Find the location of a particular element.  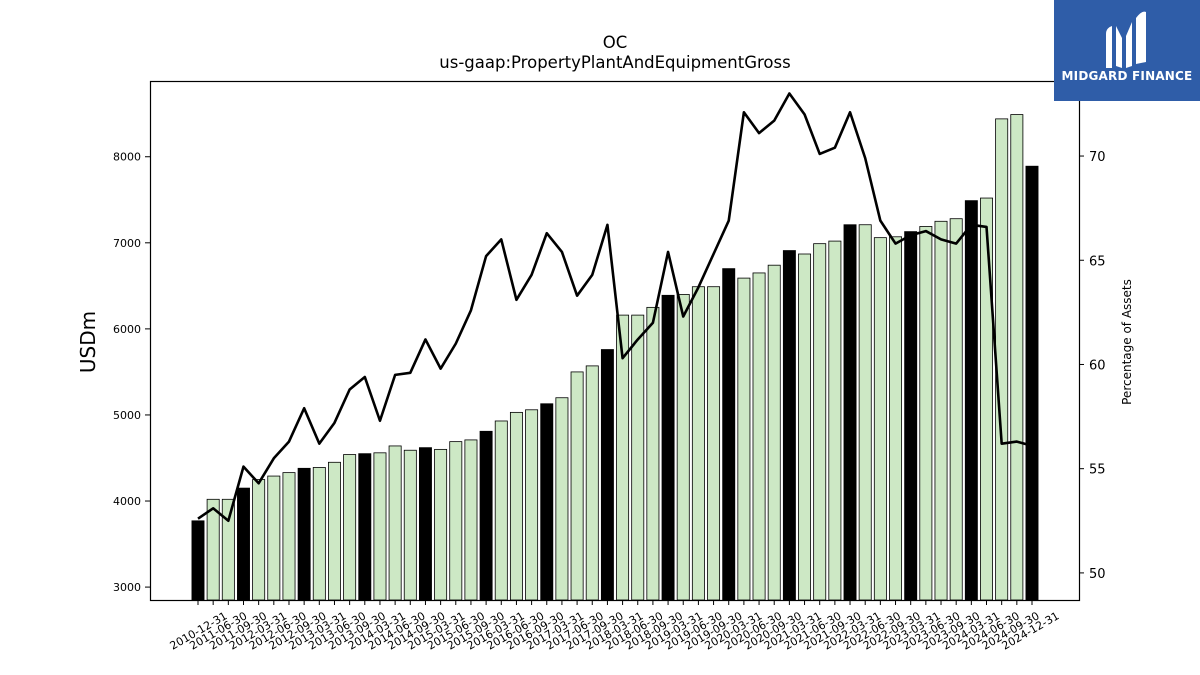

y2-axis-label: Percentage of Assets is located at coordinates (1127, 342).